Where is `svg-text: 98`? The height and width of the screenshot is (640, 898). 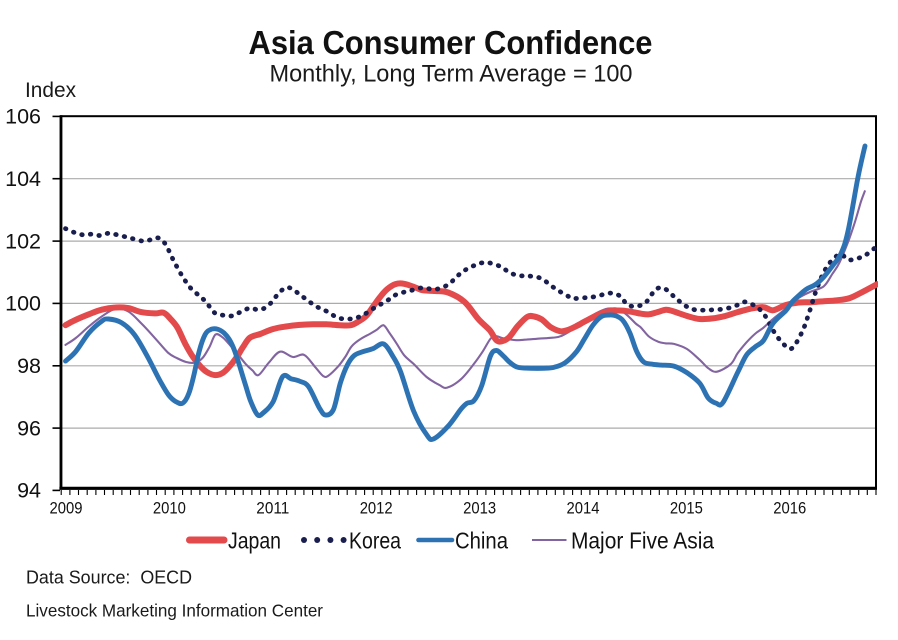
svg-text: 98 is located at coordinates (29, 366).